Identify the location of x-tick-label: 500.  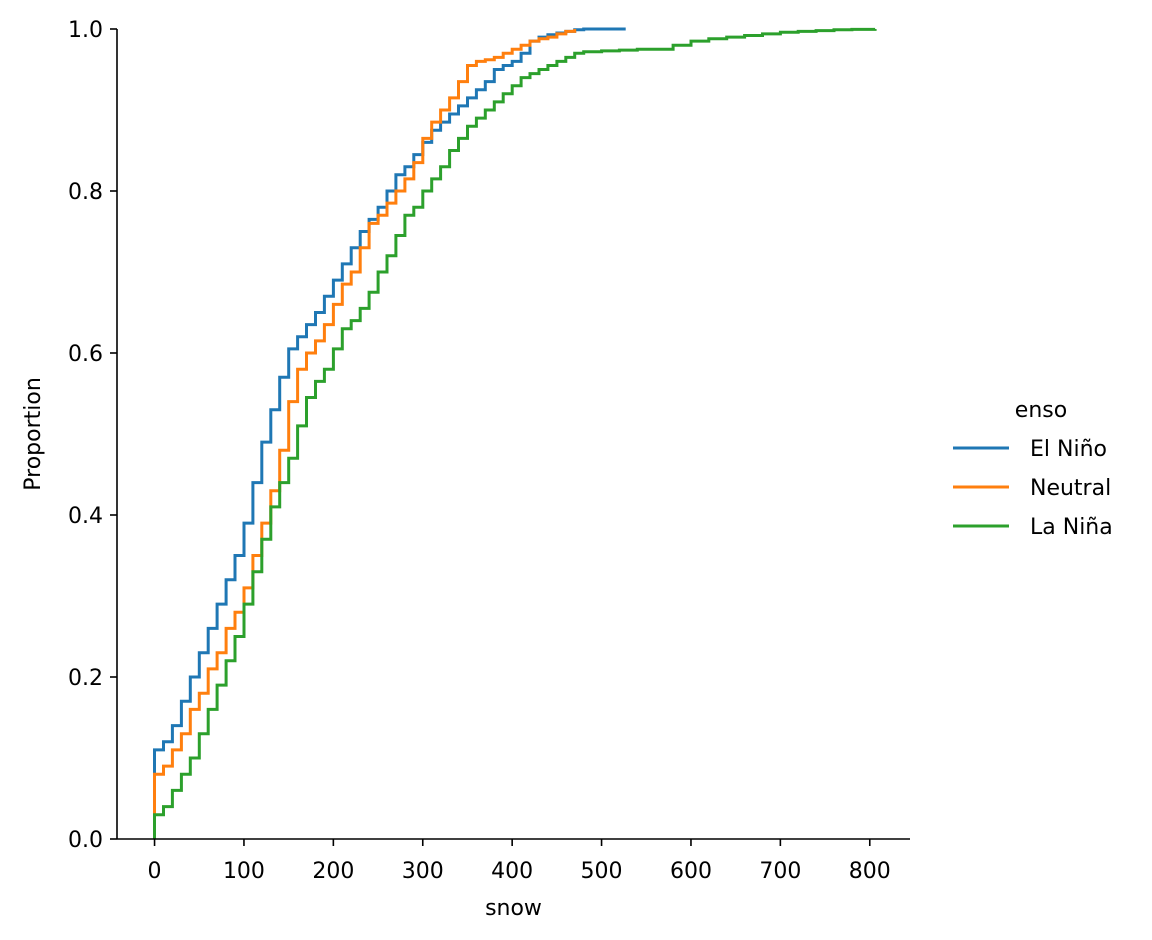
(602, 871).